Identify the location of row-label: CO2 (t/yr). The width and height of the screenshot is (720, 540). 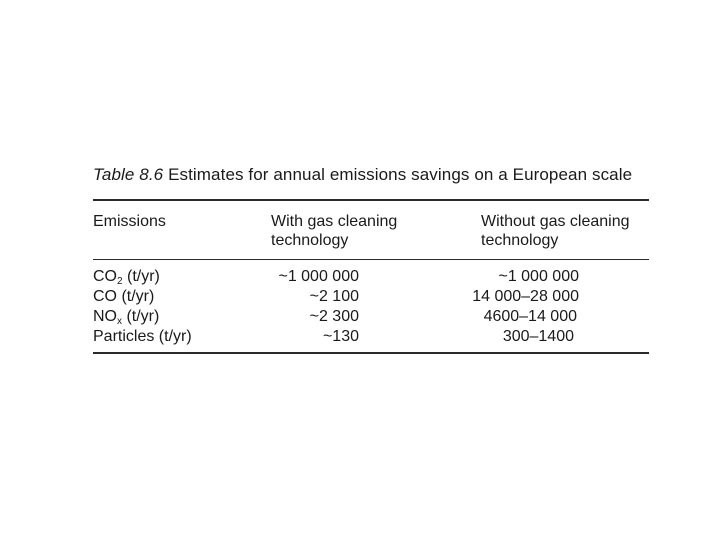
(126, 277).